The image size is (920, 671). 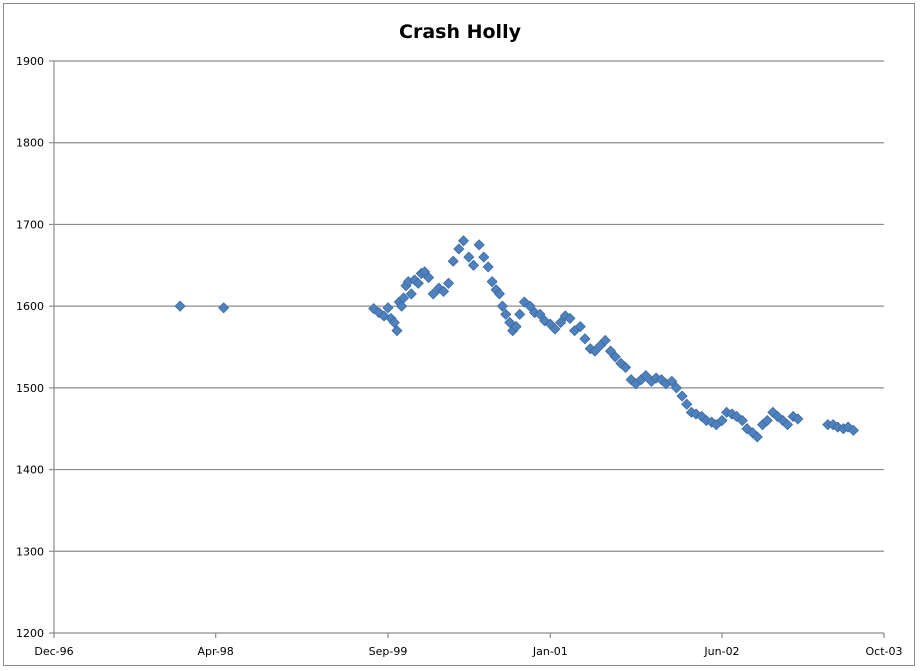 What do you see at coordinates (550, 651) in the screenshot?
I see `x-tick-label: Jan-01` at bounding box center [550, 651].